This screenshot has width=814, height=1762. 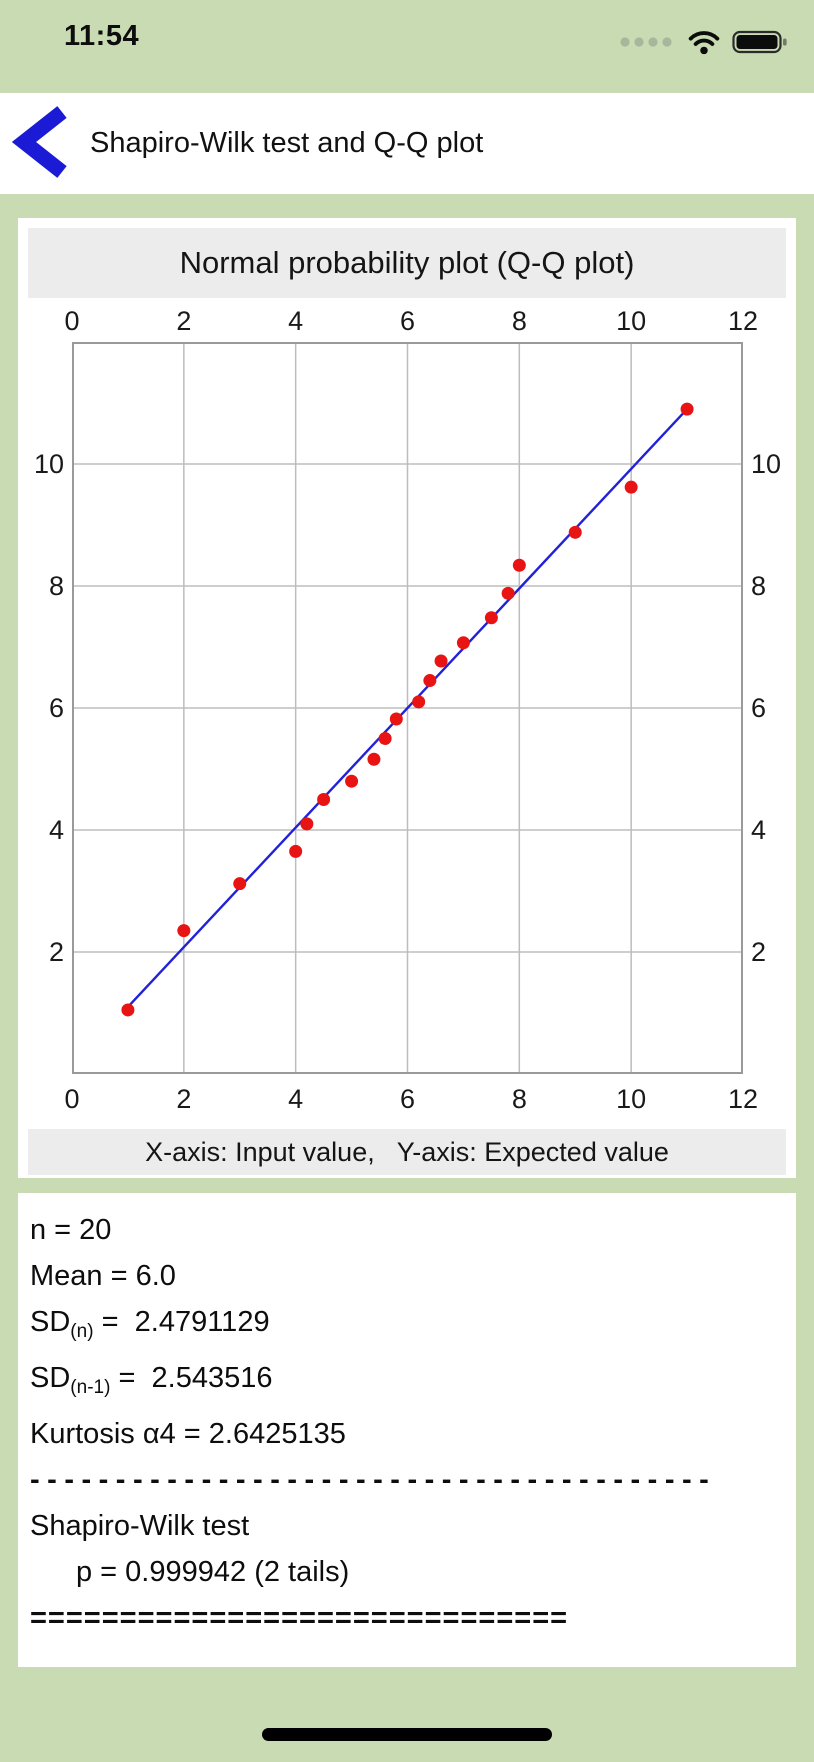 What do you see at coordinates (150, 1324) in the screenshot?
I see `stats-line: SD(n) = 2.4791129` at bounding box center [150, 1324].